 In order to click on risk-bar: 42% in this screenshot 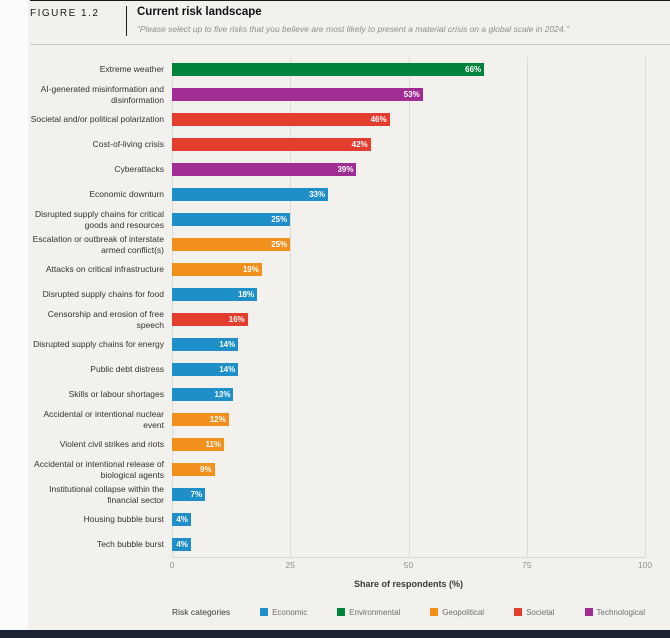, I will do `click(271, 144)`.